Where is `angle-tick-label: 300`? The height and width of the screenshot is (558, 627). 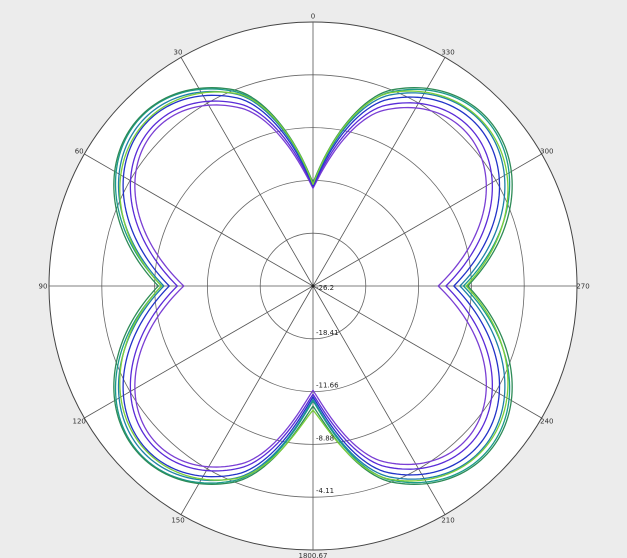
angle-tick-label: 300 is located at coordinates (546, 152).